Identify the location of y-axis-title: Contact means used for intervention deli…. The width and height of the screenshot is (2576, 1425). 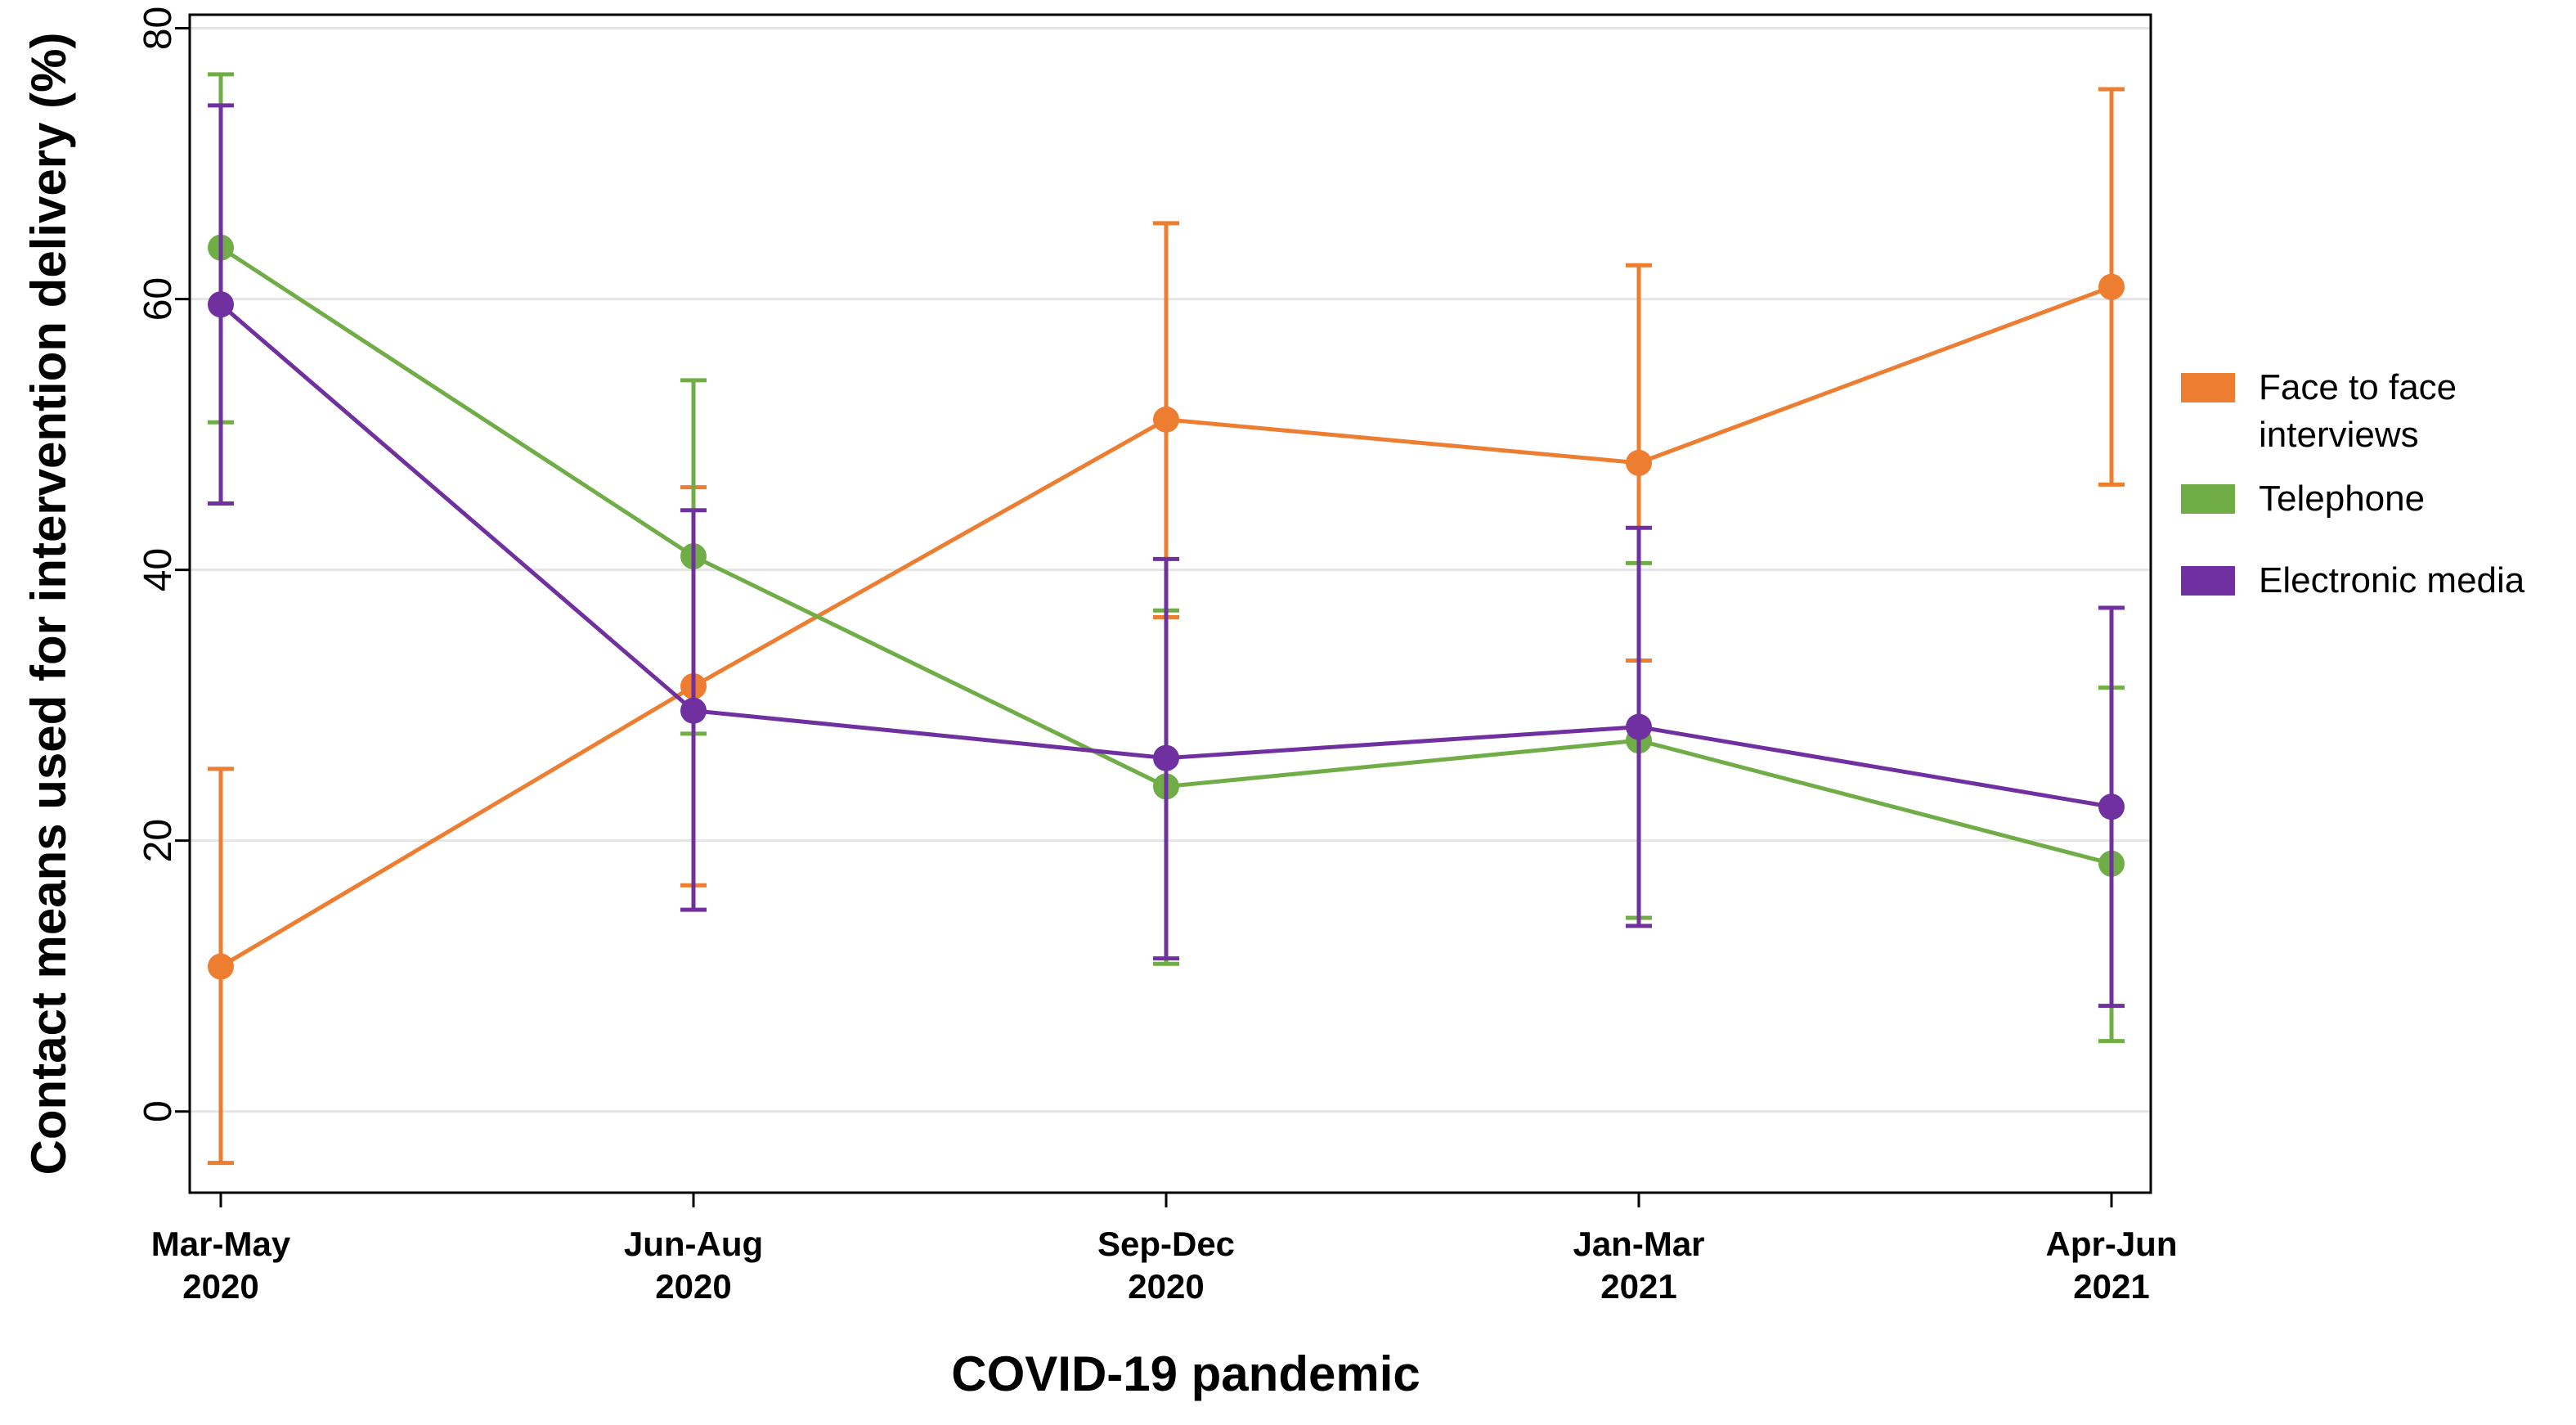
(48, 604).